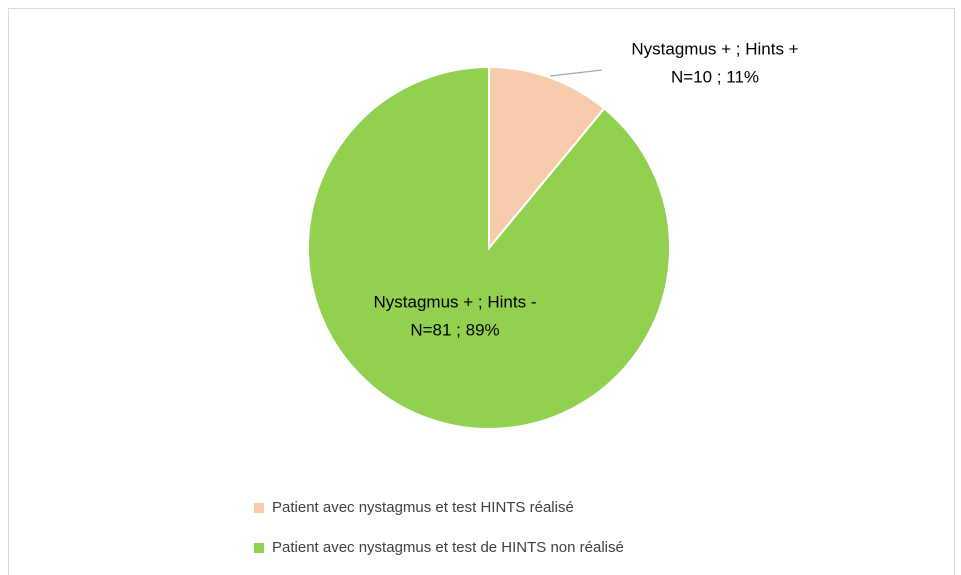  What do you see at coordinates (547, 158) in the screenshot?
I see `pie-slice` at bounding box center [547, 158].